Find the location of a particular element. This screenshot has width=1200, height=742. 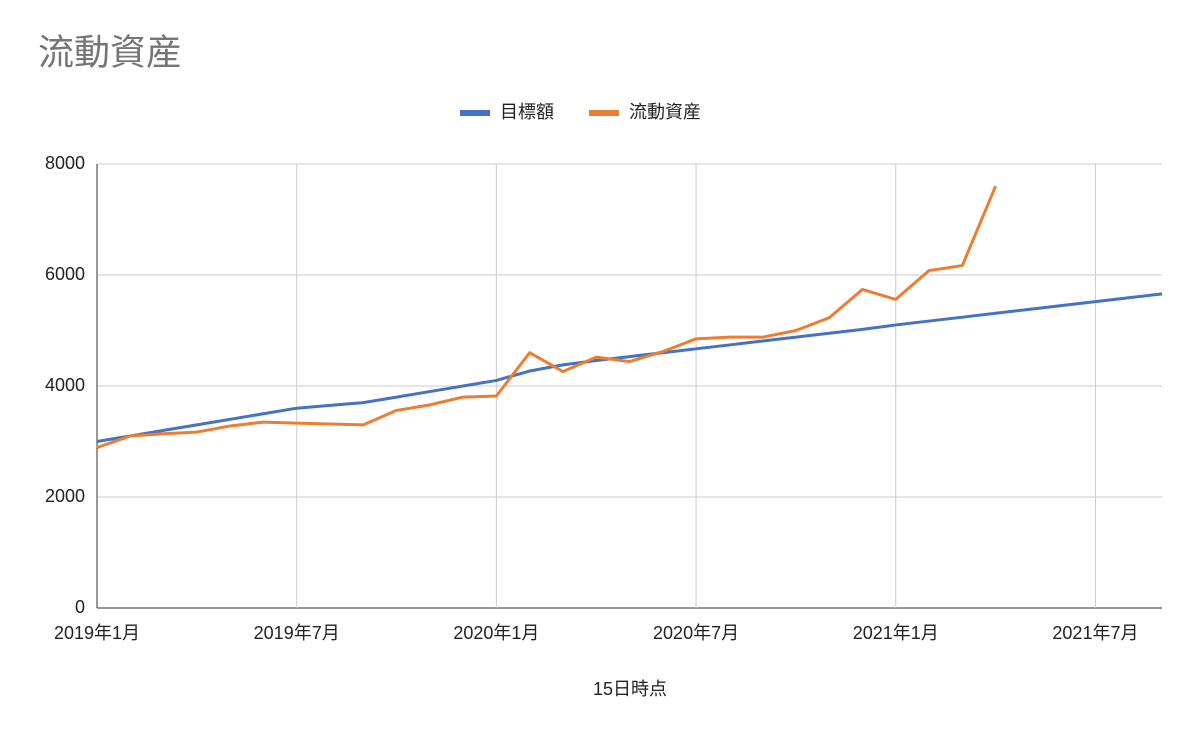

y-tick-label: 2000 is located at coordinates (65, 496).